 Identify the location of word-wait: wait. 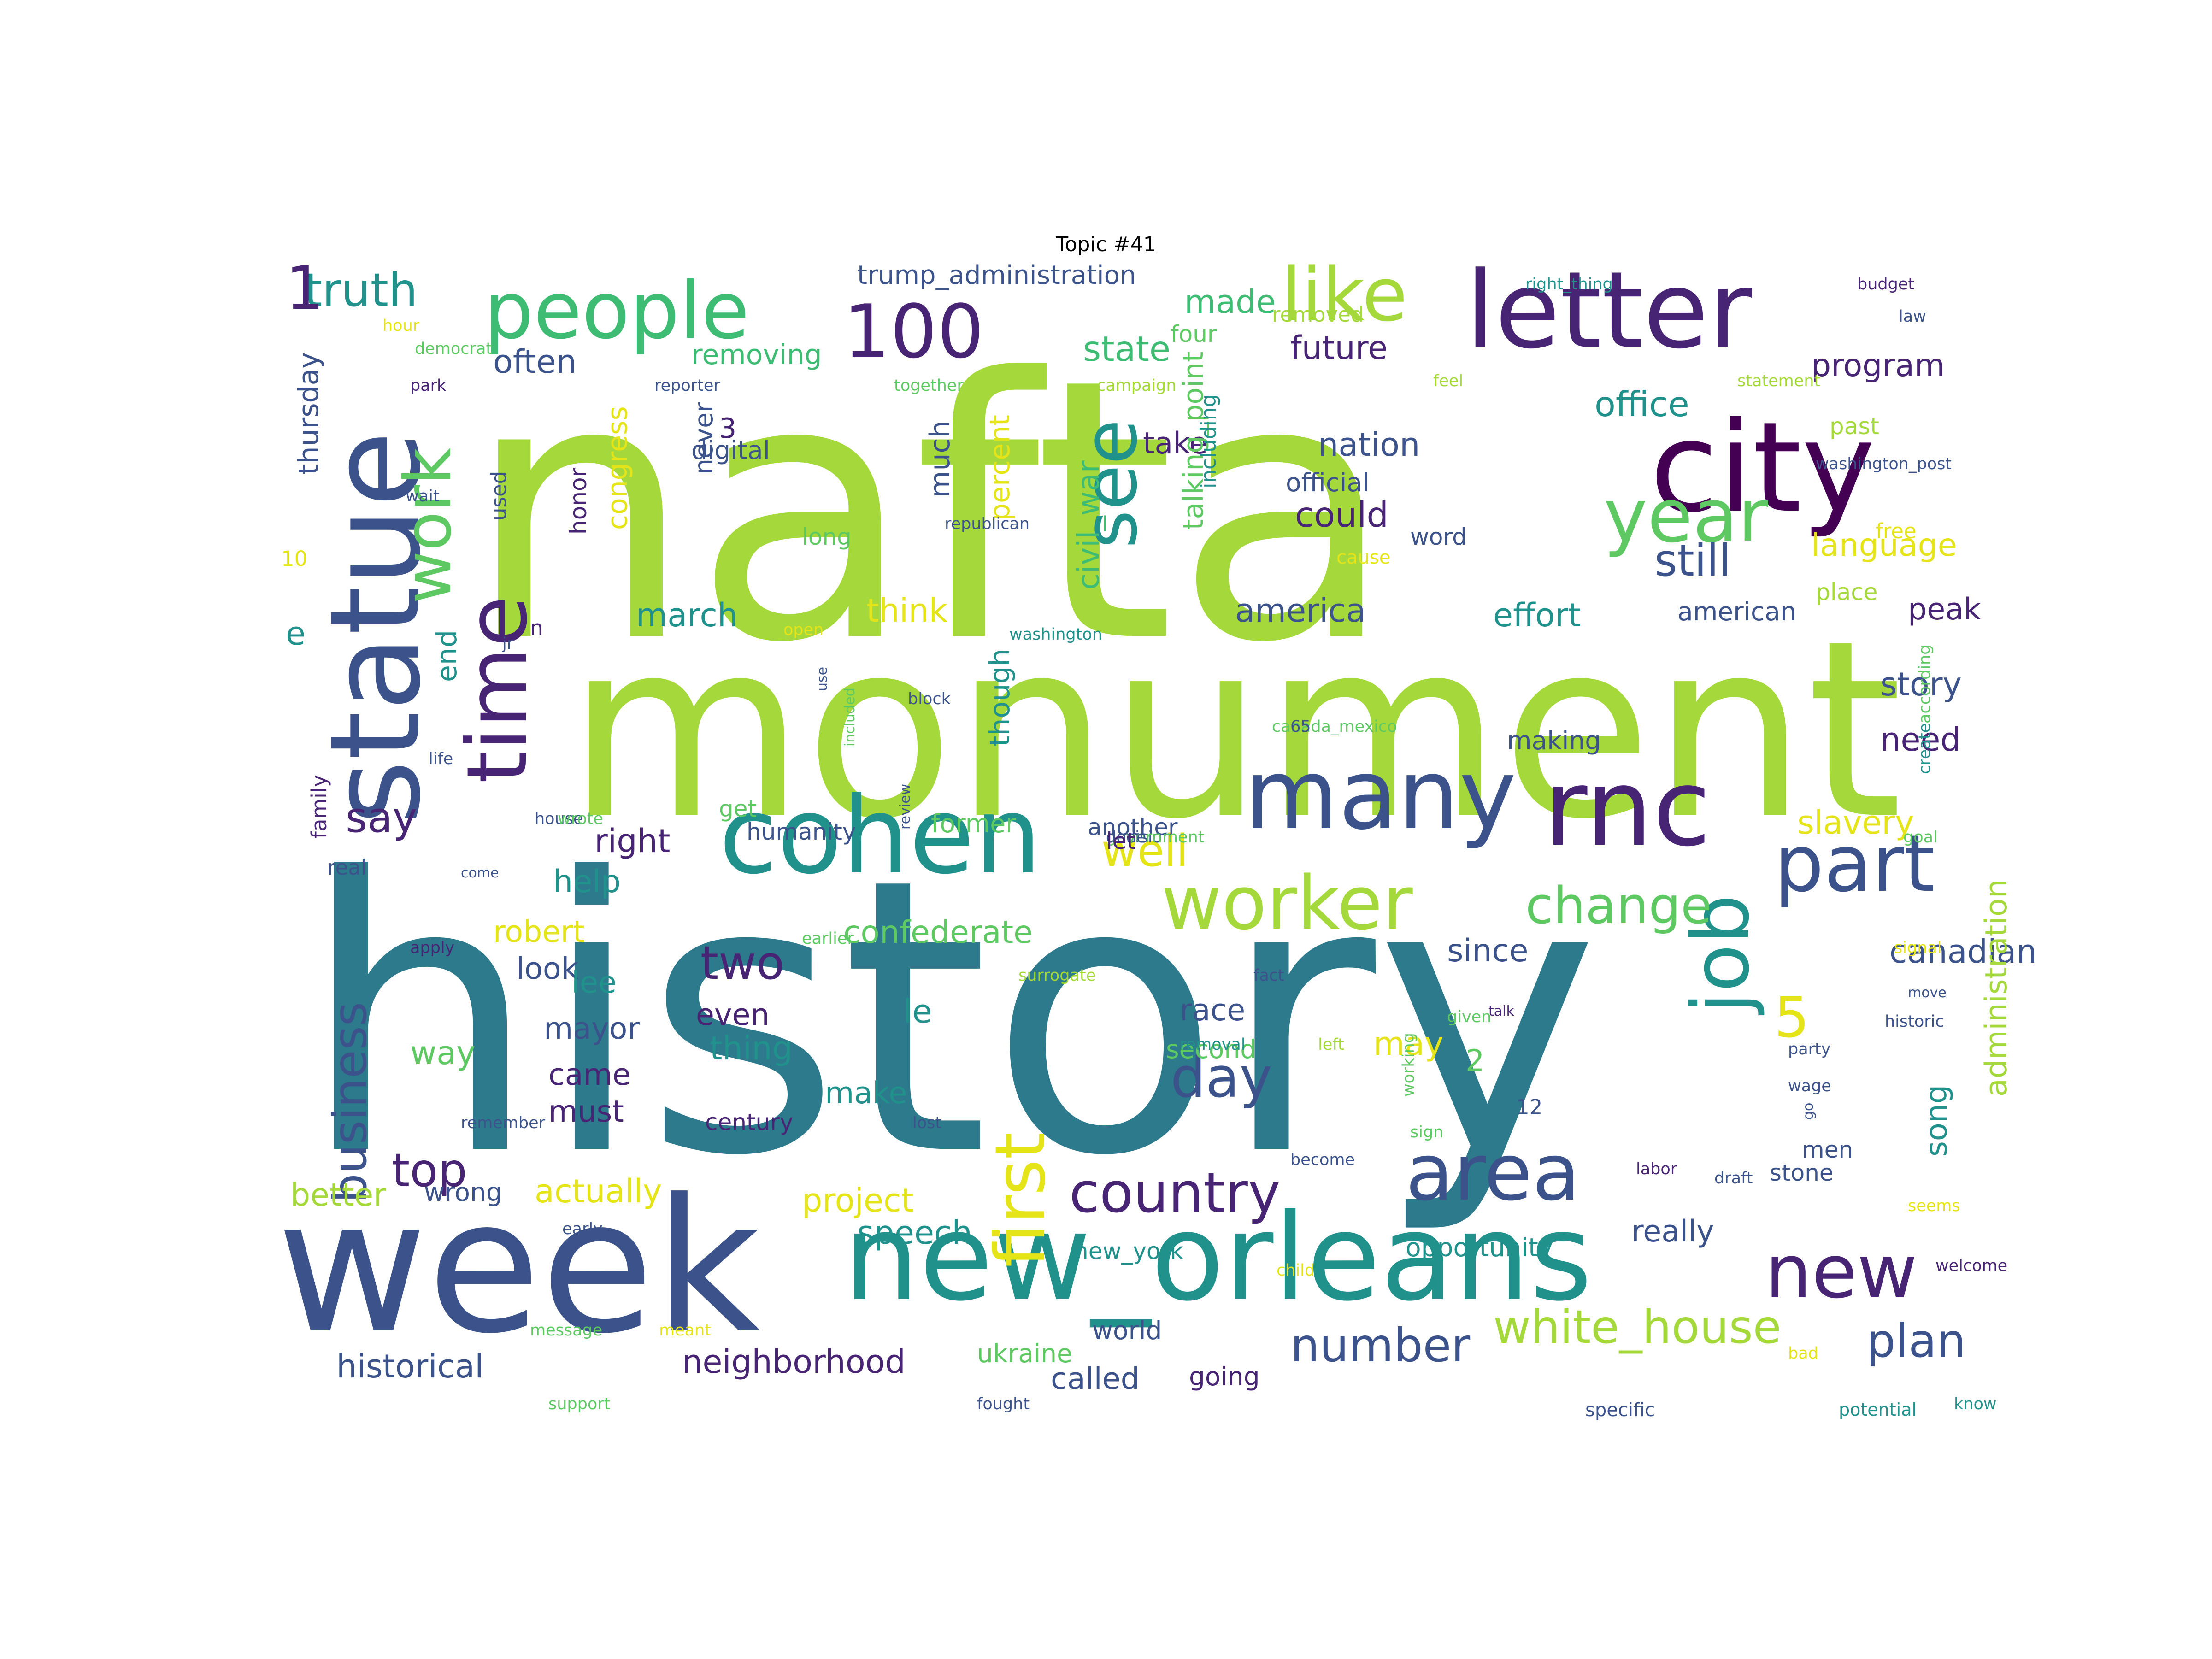
(423, 496).